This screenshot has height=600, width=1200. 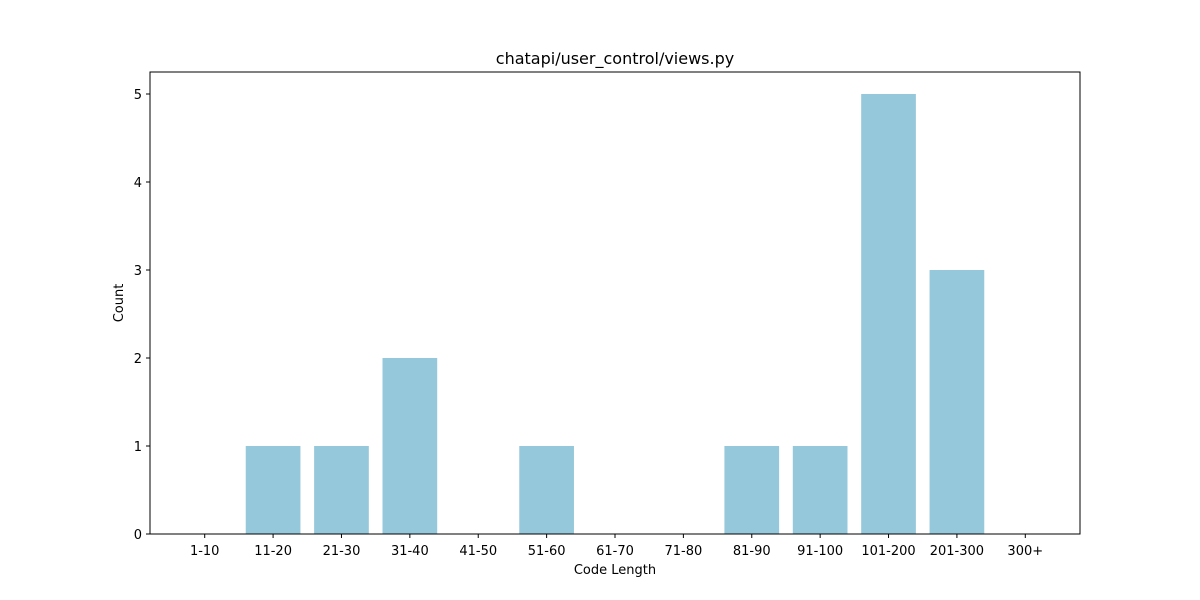 I want to click on y-tick-label: 5, so click(x=138, y=95).